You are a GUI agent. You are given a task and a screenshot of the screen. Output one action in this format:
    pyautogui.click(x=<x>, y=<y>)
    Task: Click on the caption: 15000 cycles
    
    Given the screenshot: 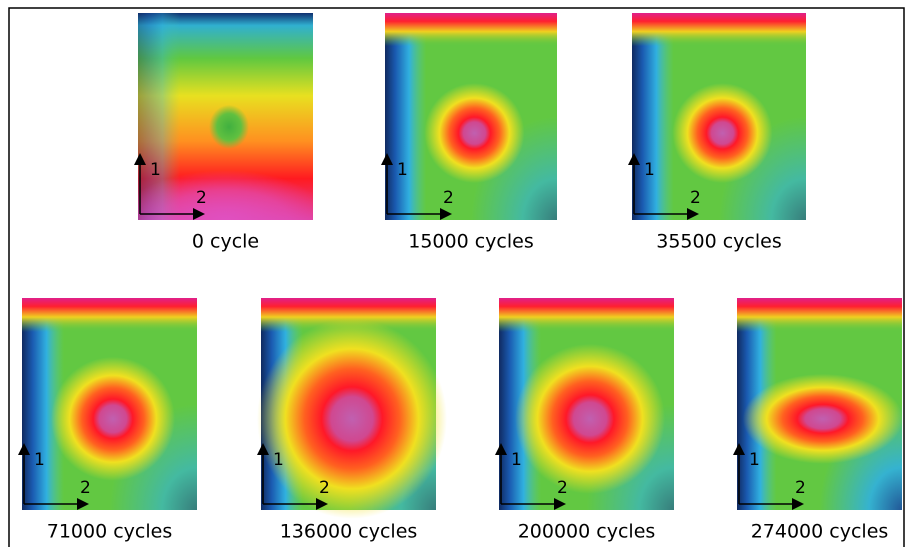 What is the action you would take?
    pyautogui.click(x=471, y=242)
    